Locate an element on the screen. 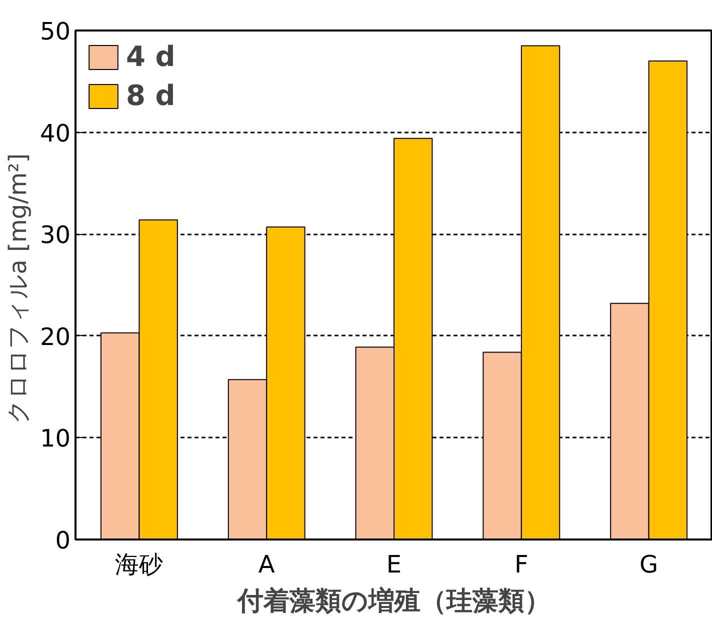 This screenshot has height=619, width=712. y-tick-label: 30 is located at coordinates (55, 235).